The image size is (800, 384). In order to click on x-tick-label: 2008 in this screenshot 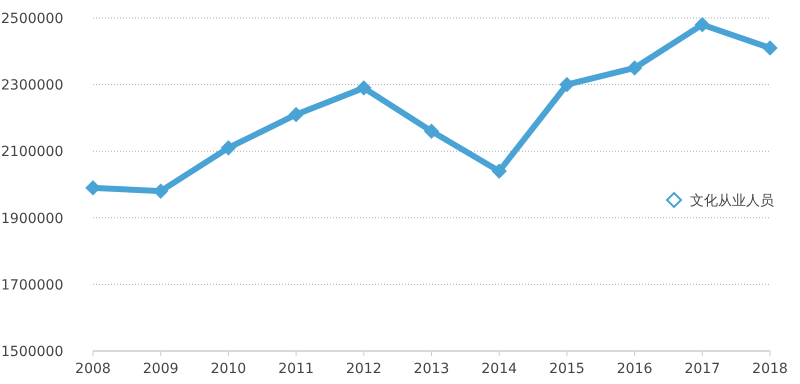, I will do `click(93, 369)`.